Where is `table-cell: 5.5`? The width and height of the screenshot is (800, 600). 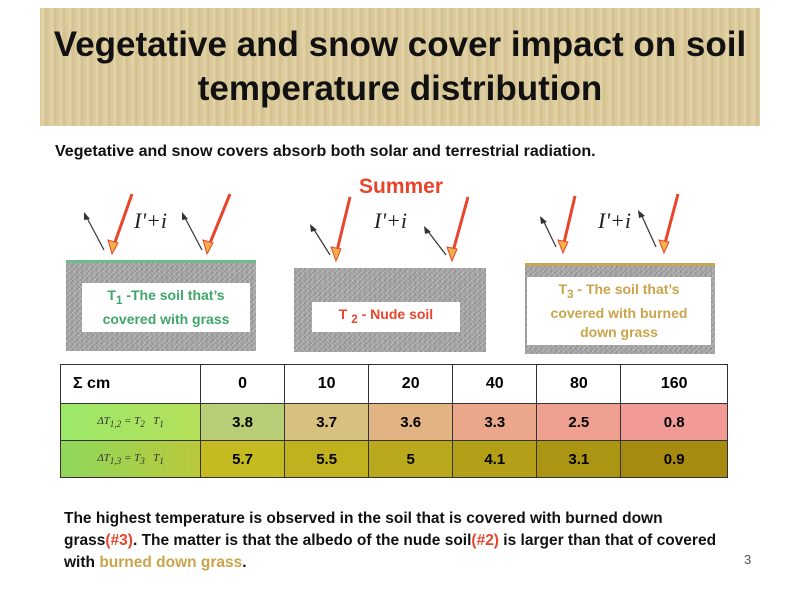
table-cell: 5.5 is located at coordinates (327, 459).